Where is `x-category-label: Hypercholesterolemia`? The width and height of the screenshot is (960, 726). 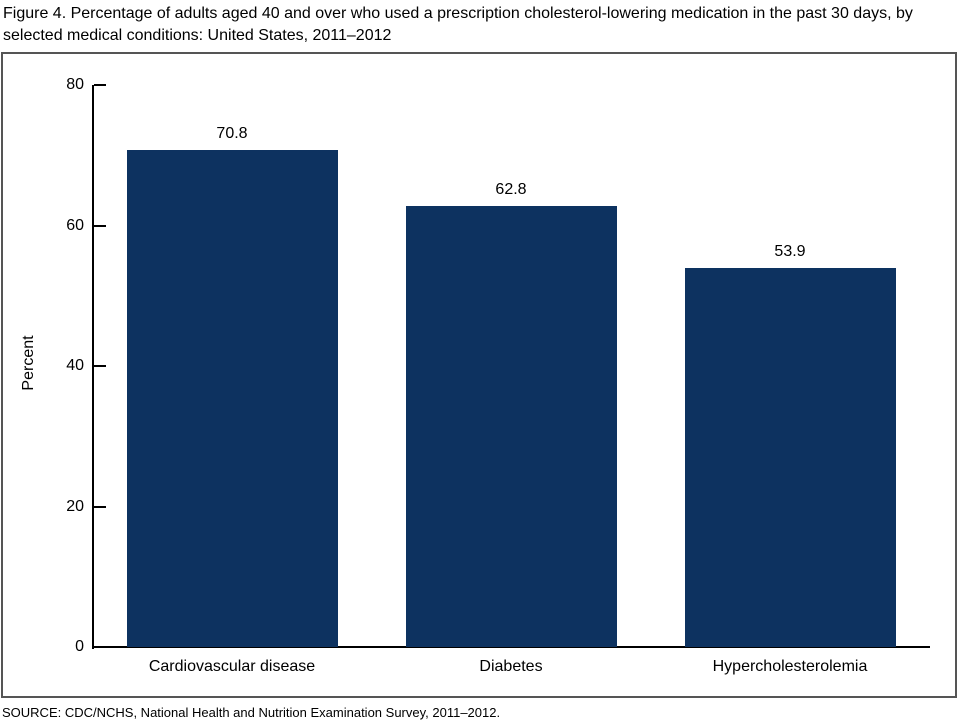 x-category-label: Hypercholesterolemia is located at coordinates (790, 666).